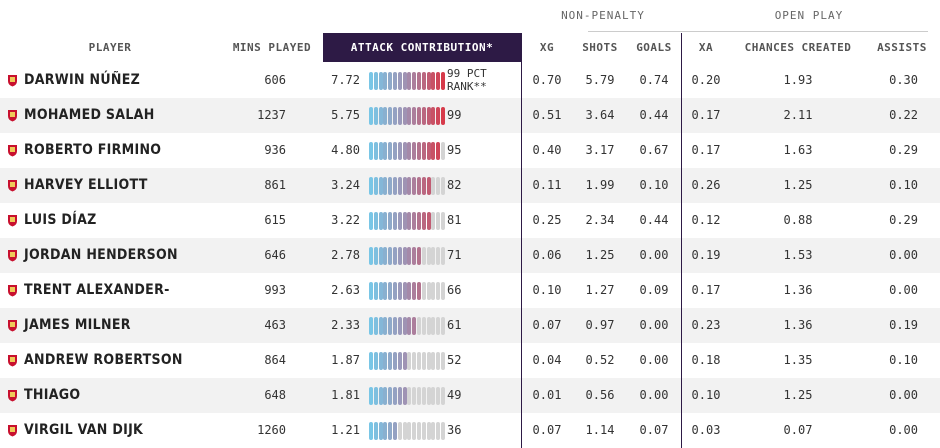  What do you see at coordinates (467, 73) in the screenshot?
I see `percentile-rank-line1: 99 PCT` at bounding box center [467, 73].